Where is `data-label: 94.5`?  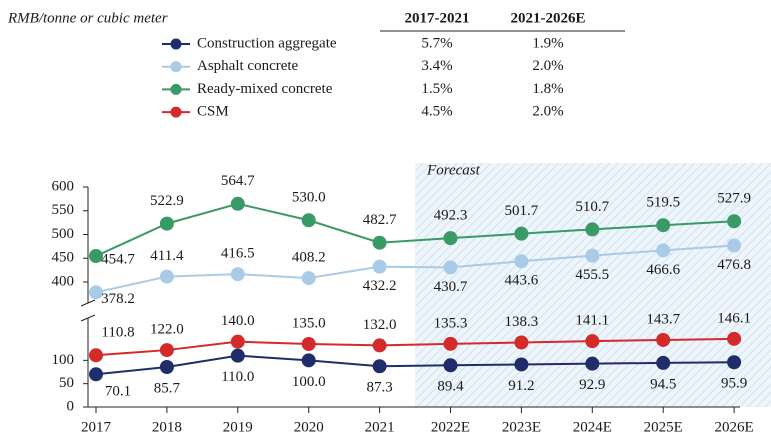 data-label: 94.5 is located at coordinates (663, 384).